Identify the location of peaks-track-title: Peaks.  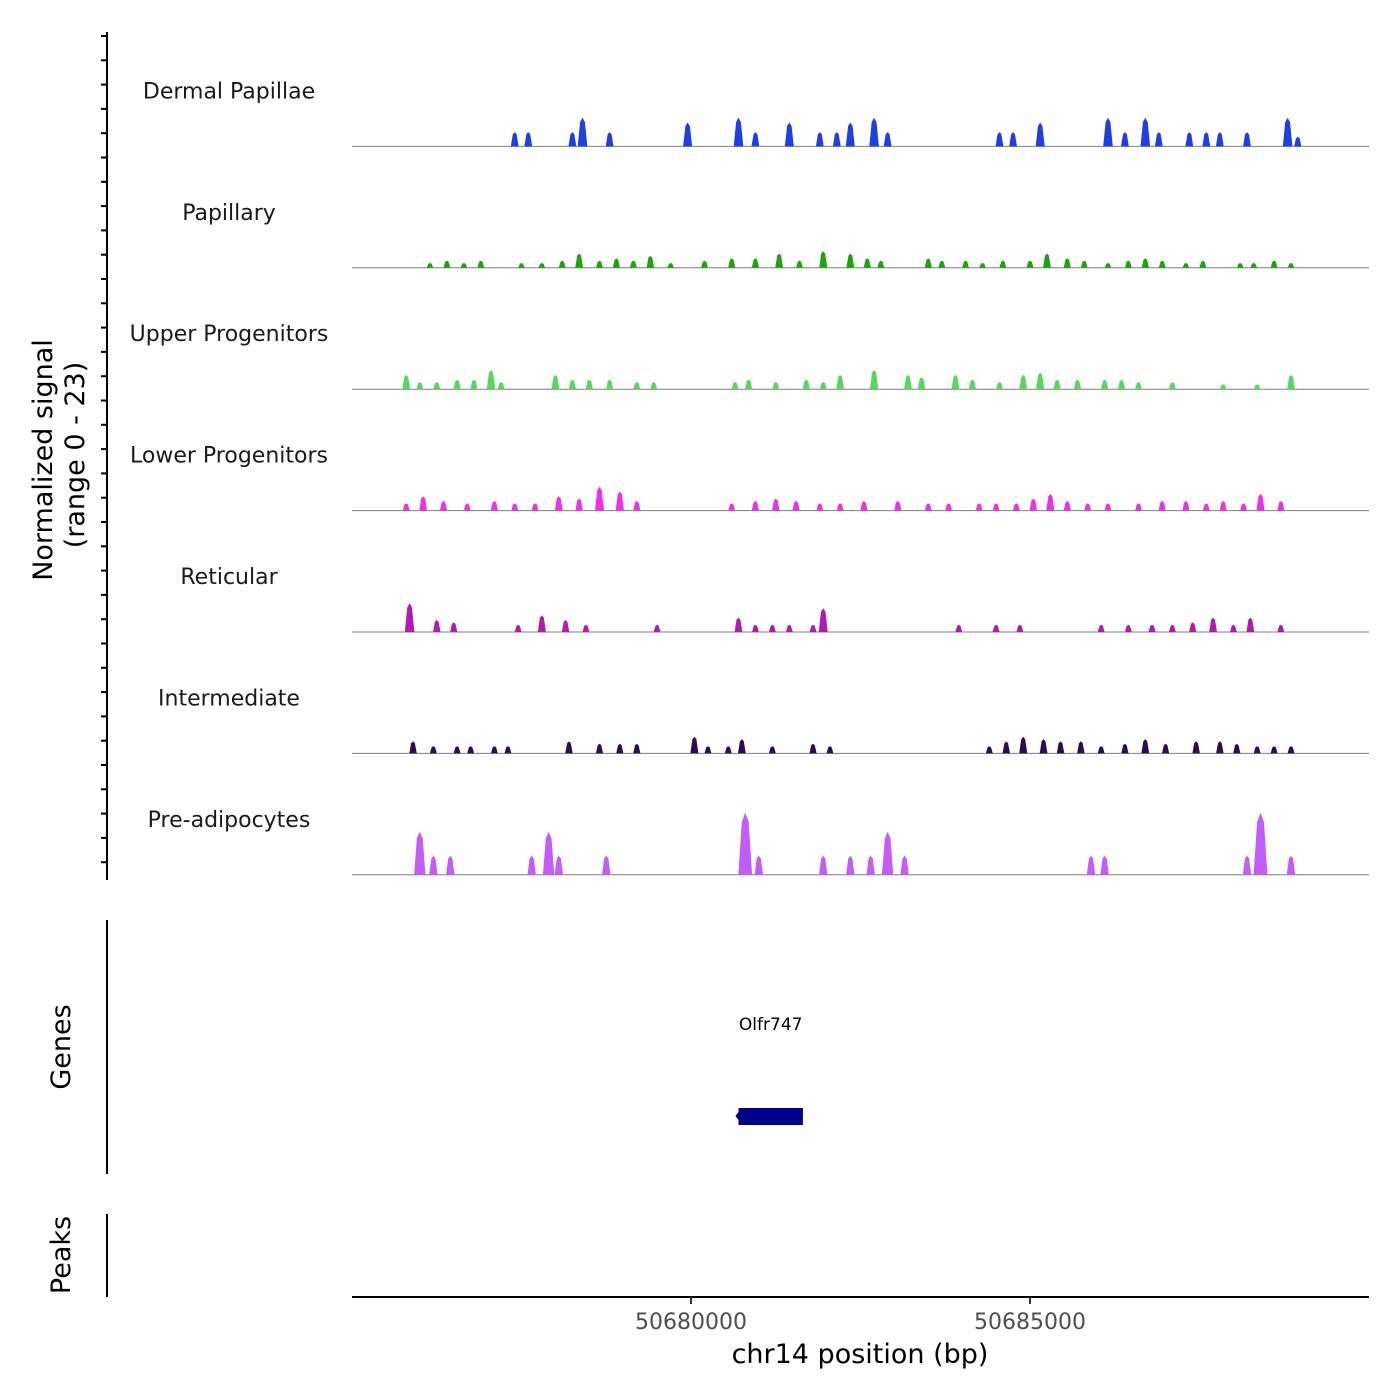
(61, 1255).